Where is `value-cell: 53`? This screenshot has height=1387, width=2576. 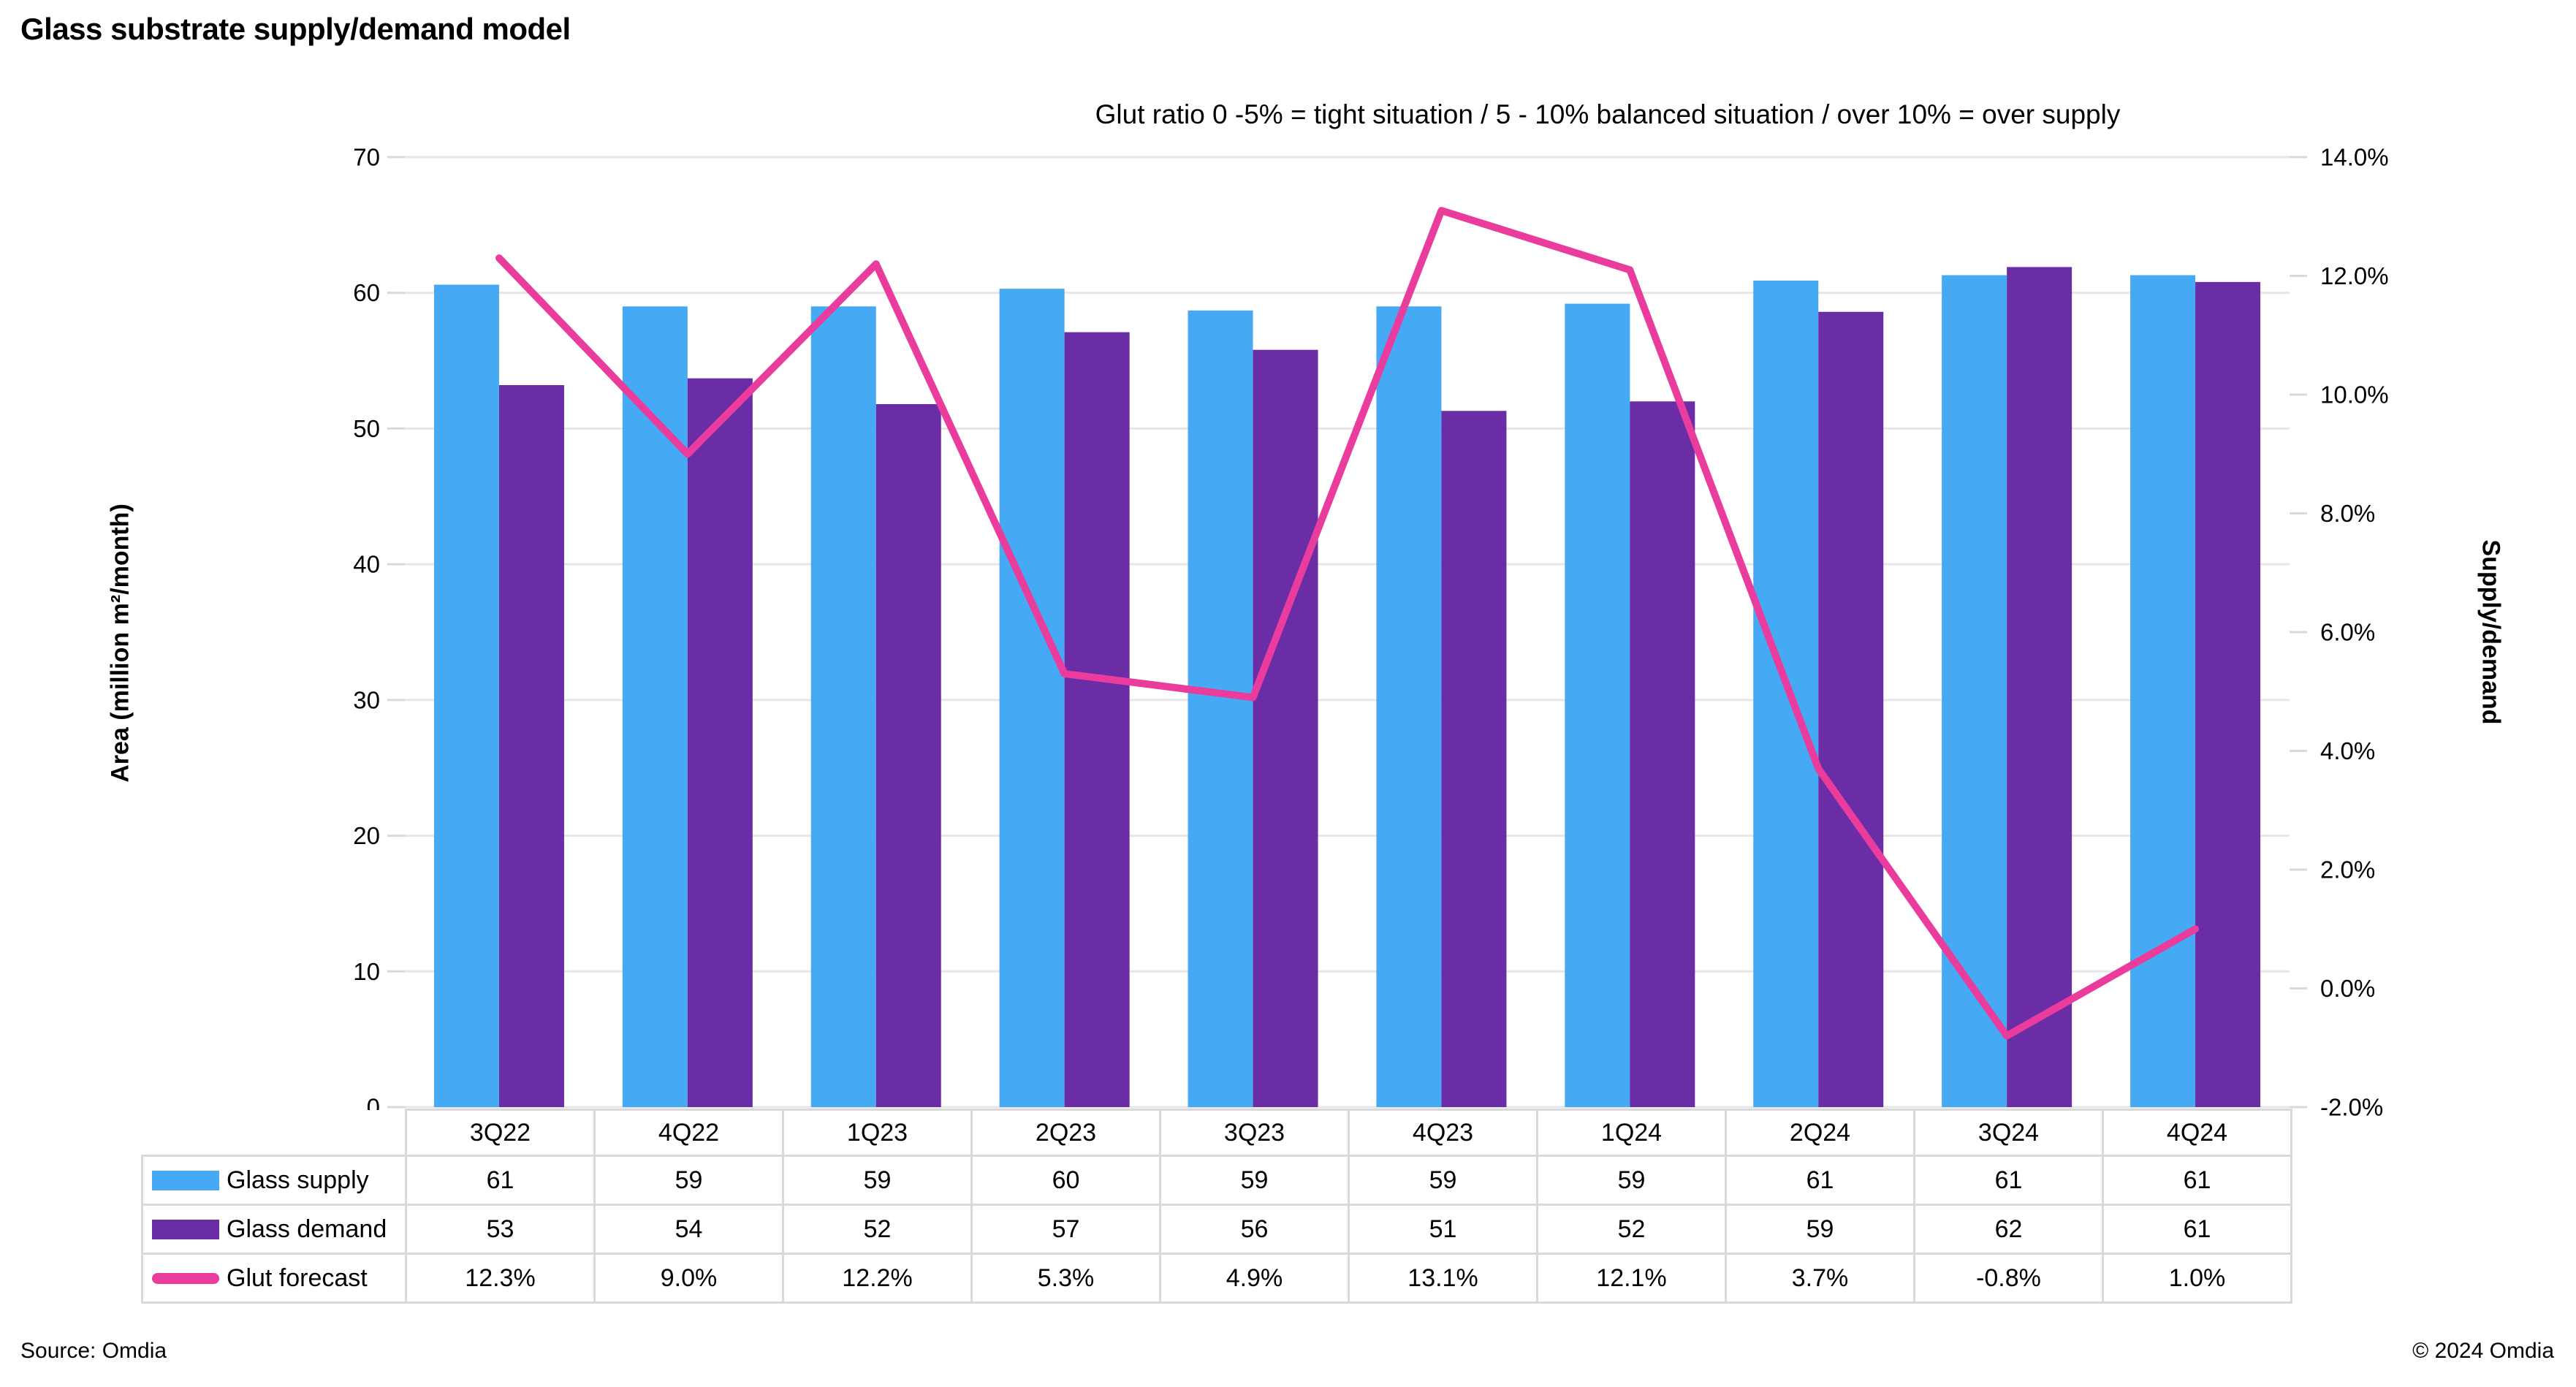 value-cell: 53 is located at coordinates (501, 1229).